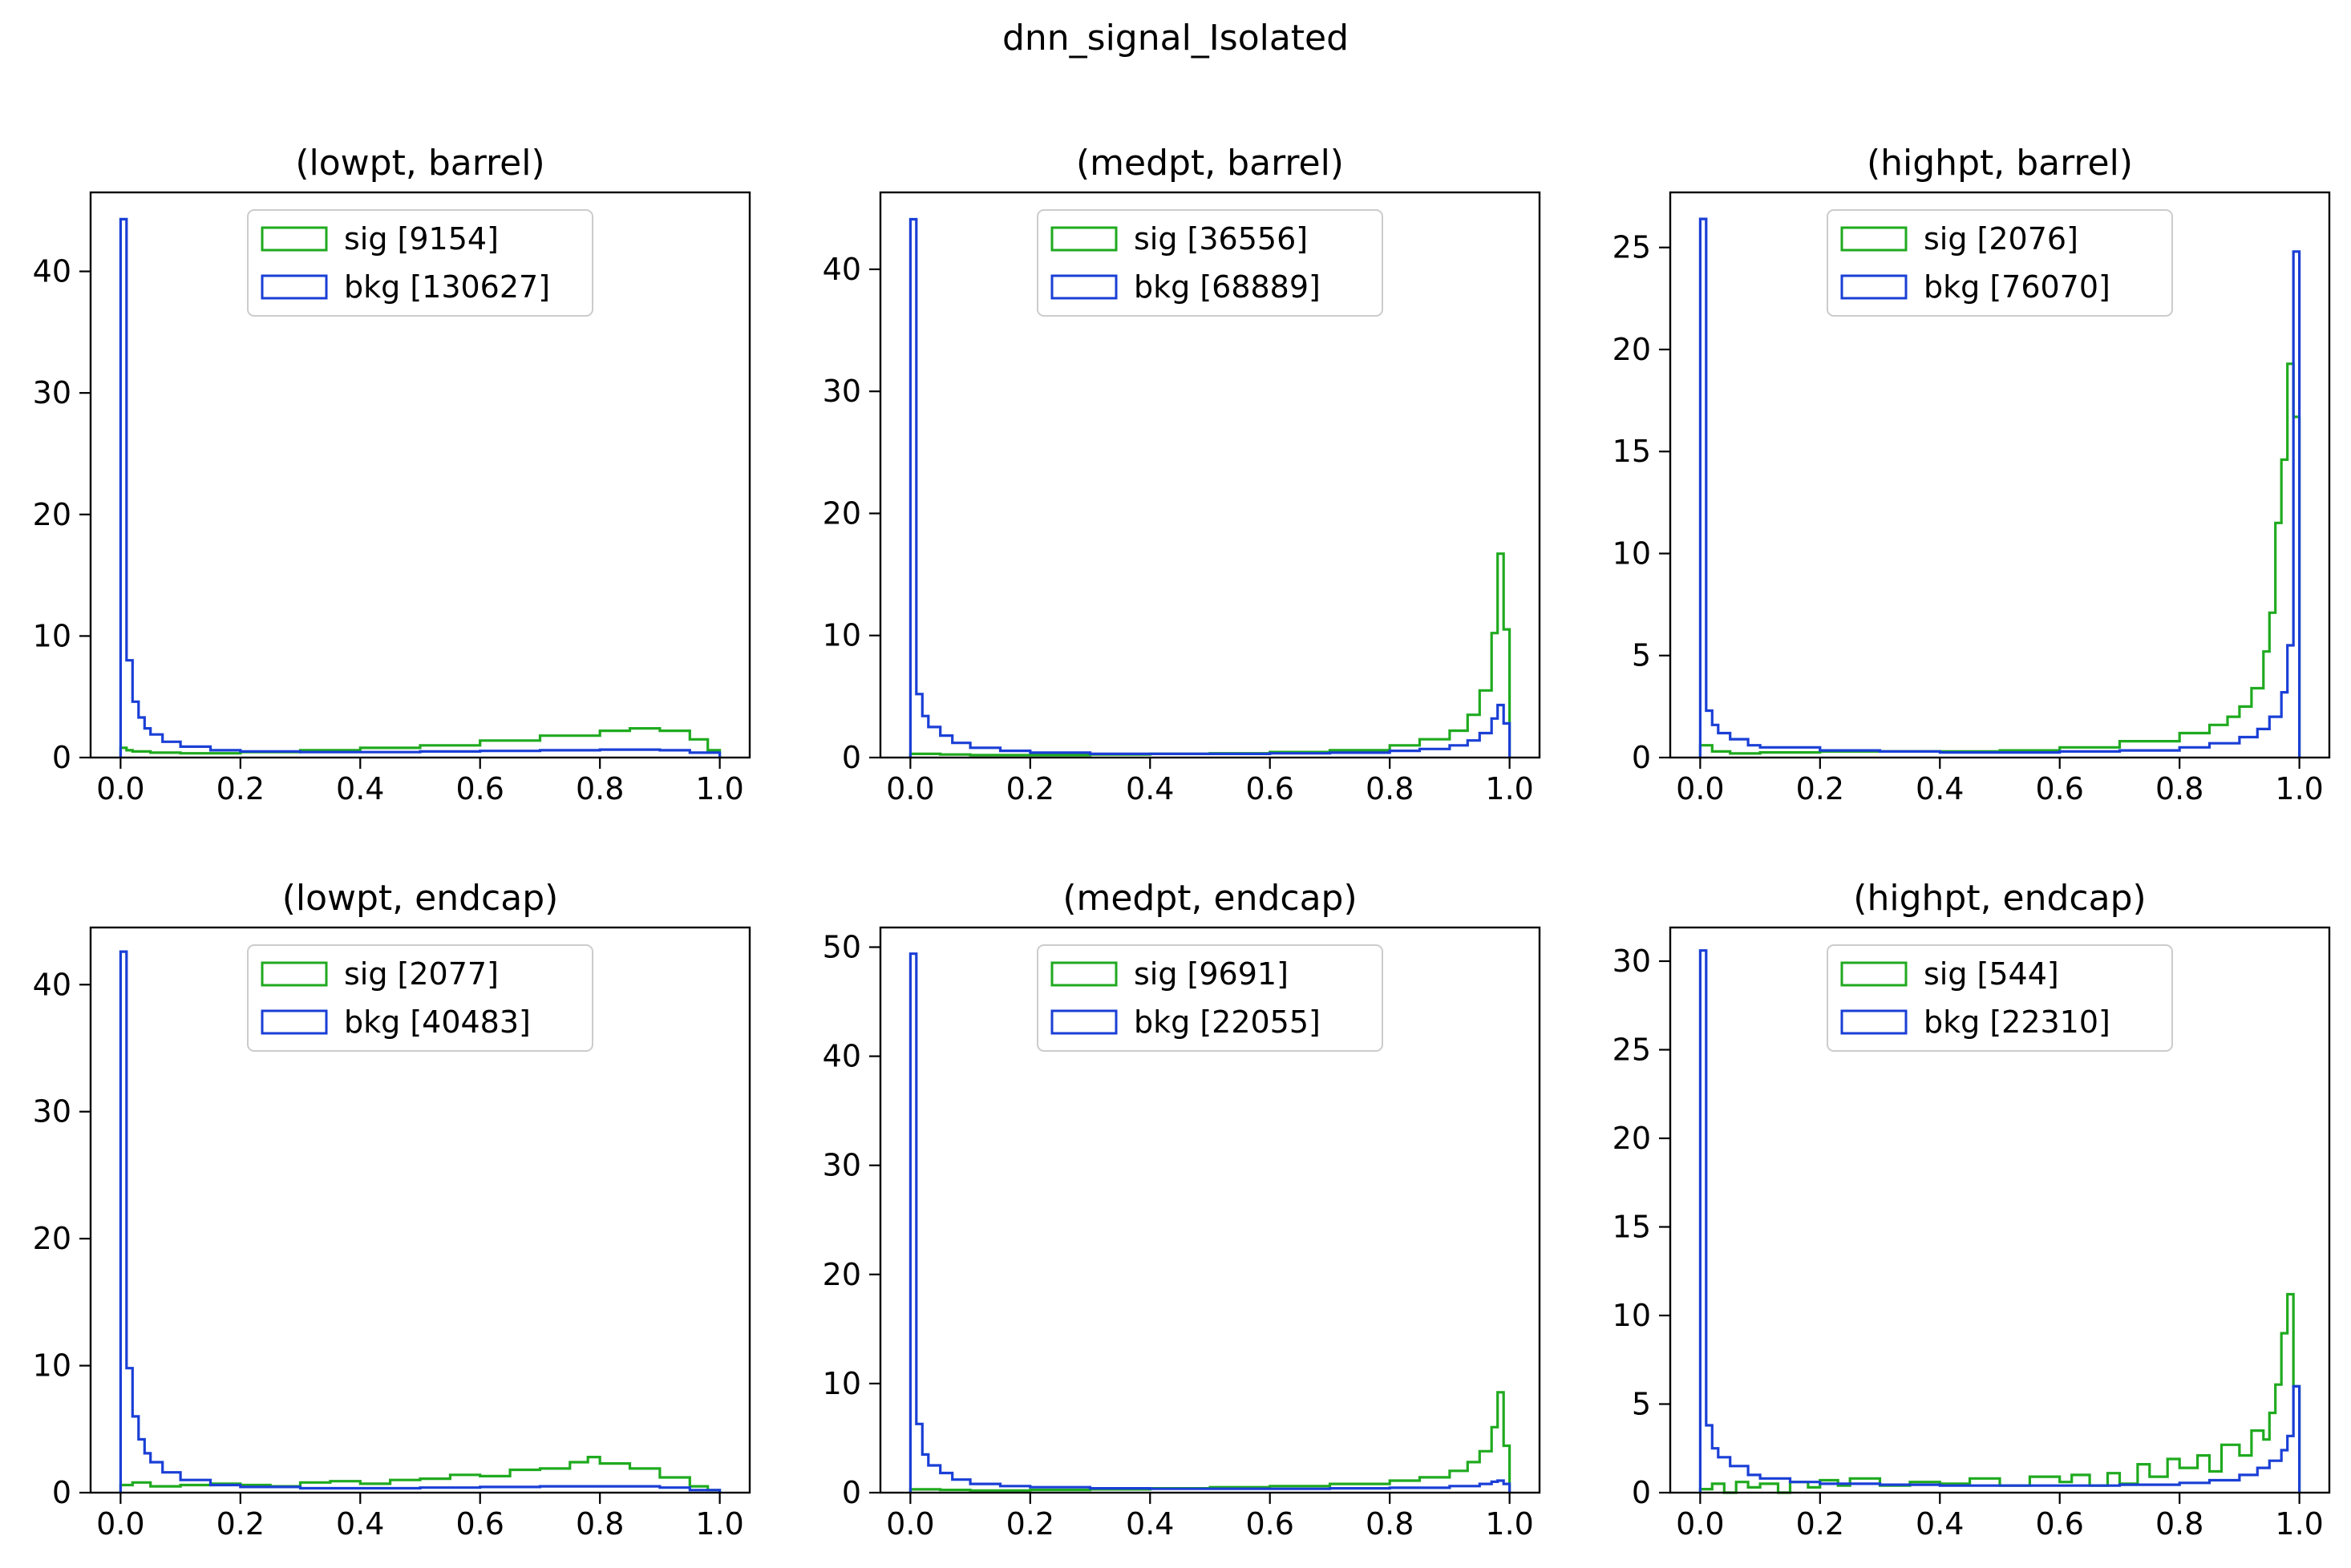  I want to click on panel-title: (medpt, endcap), so click(1209, 898).